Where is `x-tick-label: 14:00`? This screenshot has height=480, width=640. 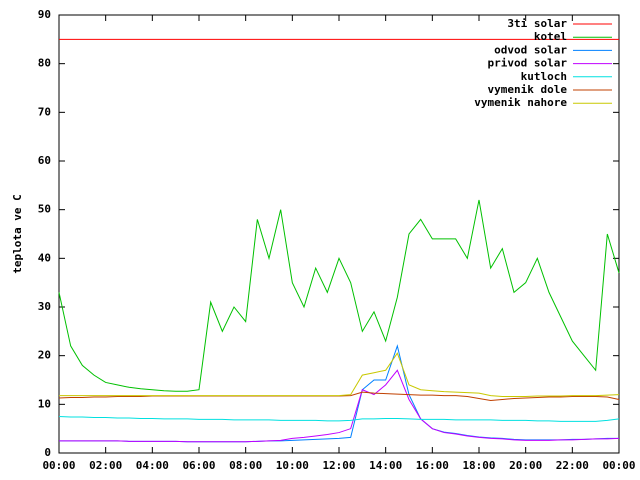
x-tick-label: 14:00 is located at coordinates (385, 465).